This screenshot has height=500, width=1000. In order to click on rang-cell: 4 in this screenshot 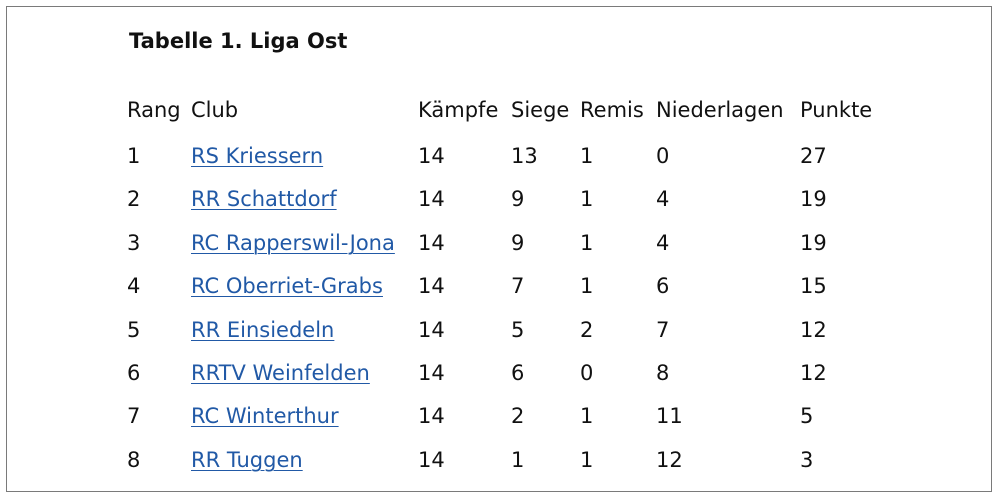, I will do `click(134, 286)`.